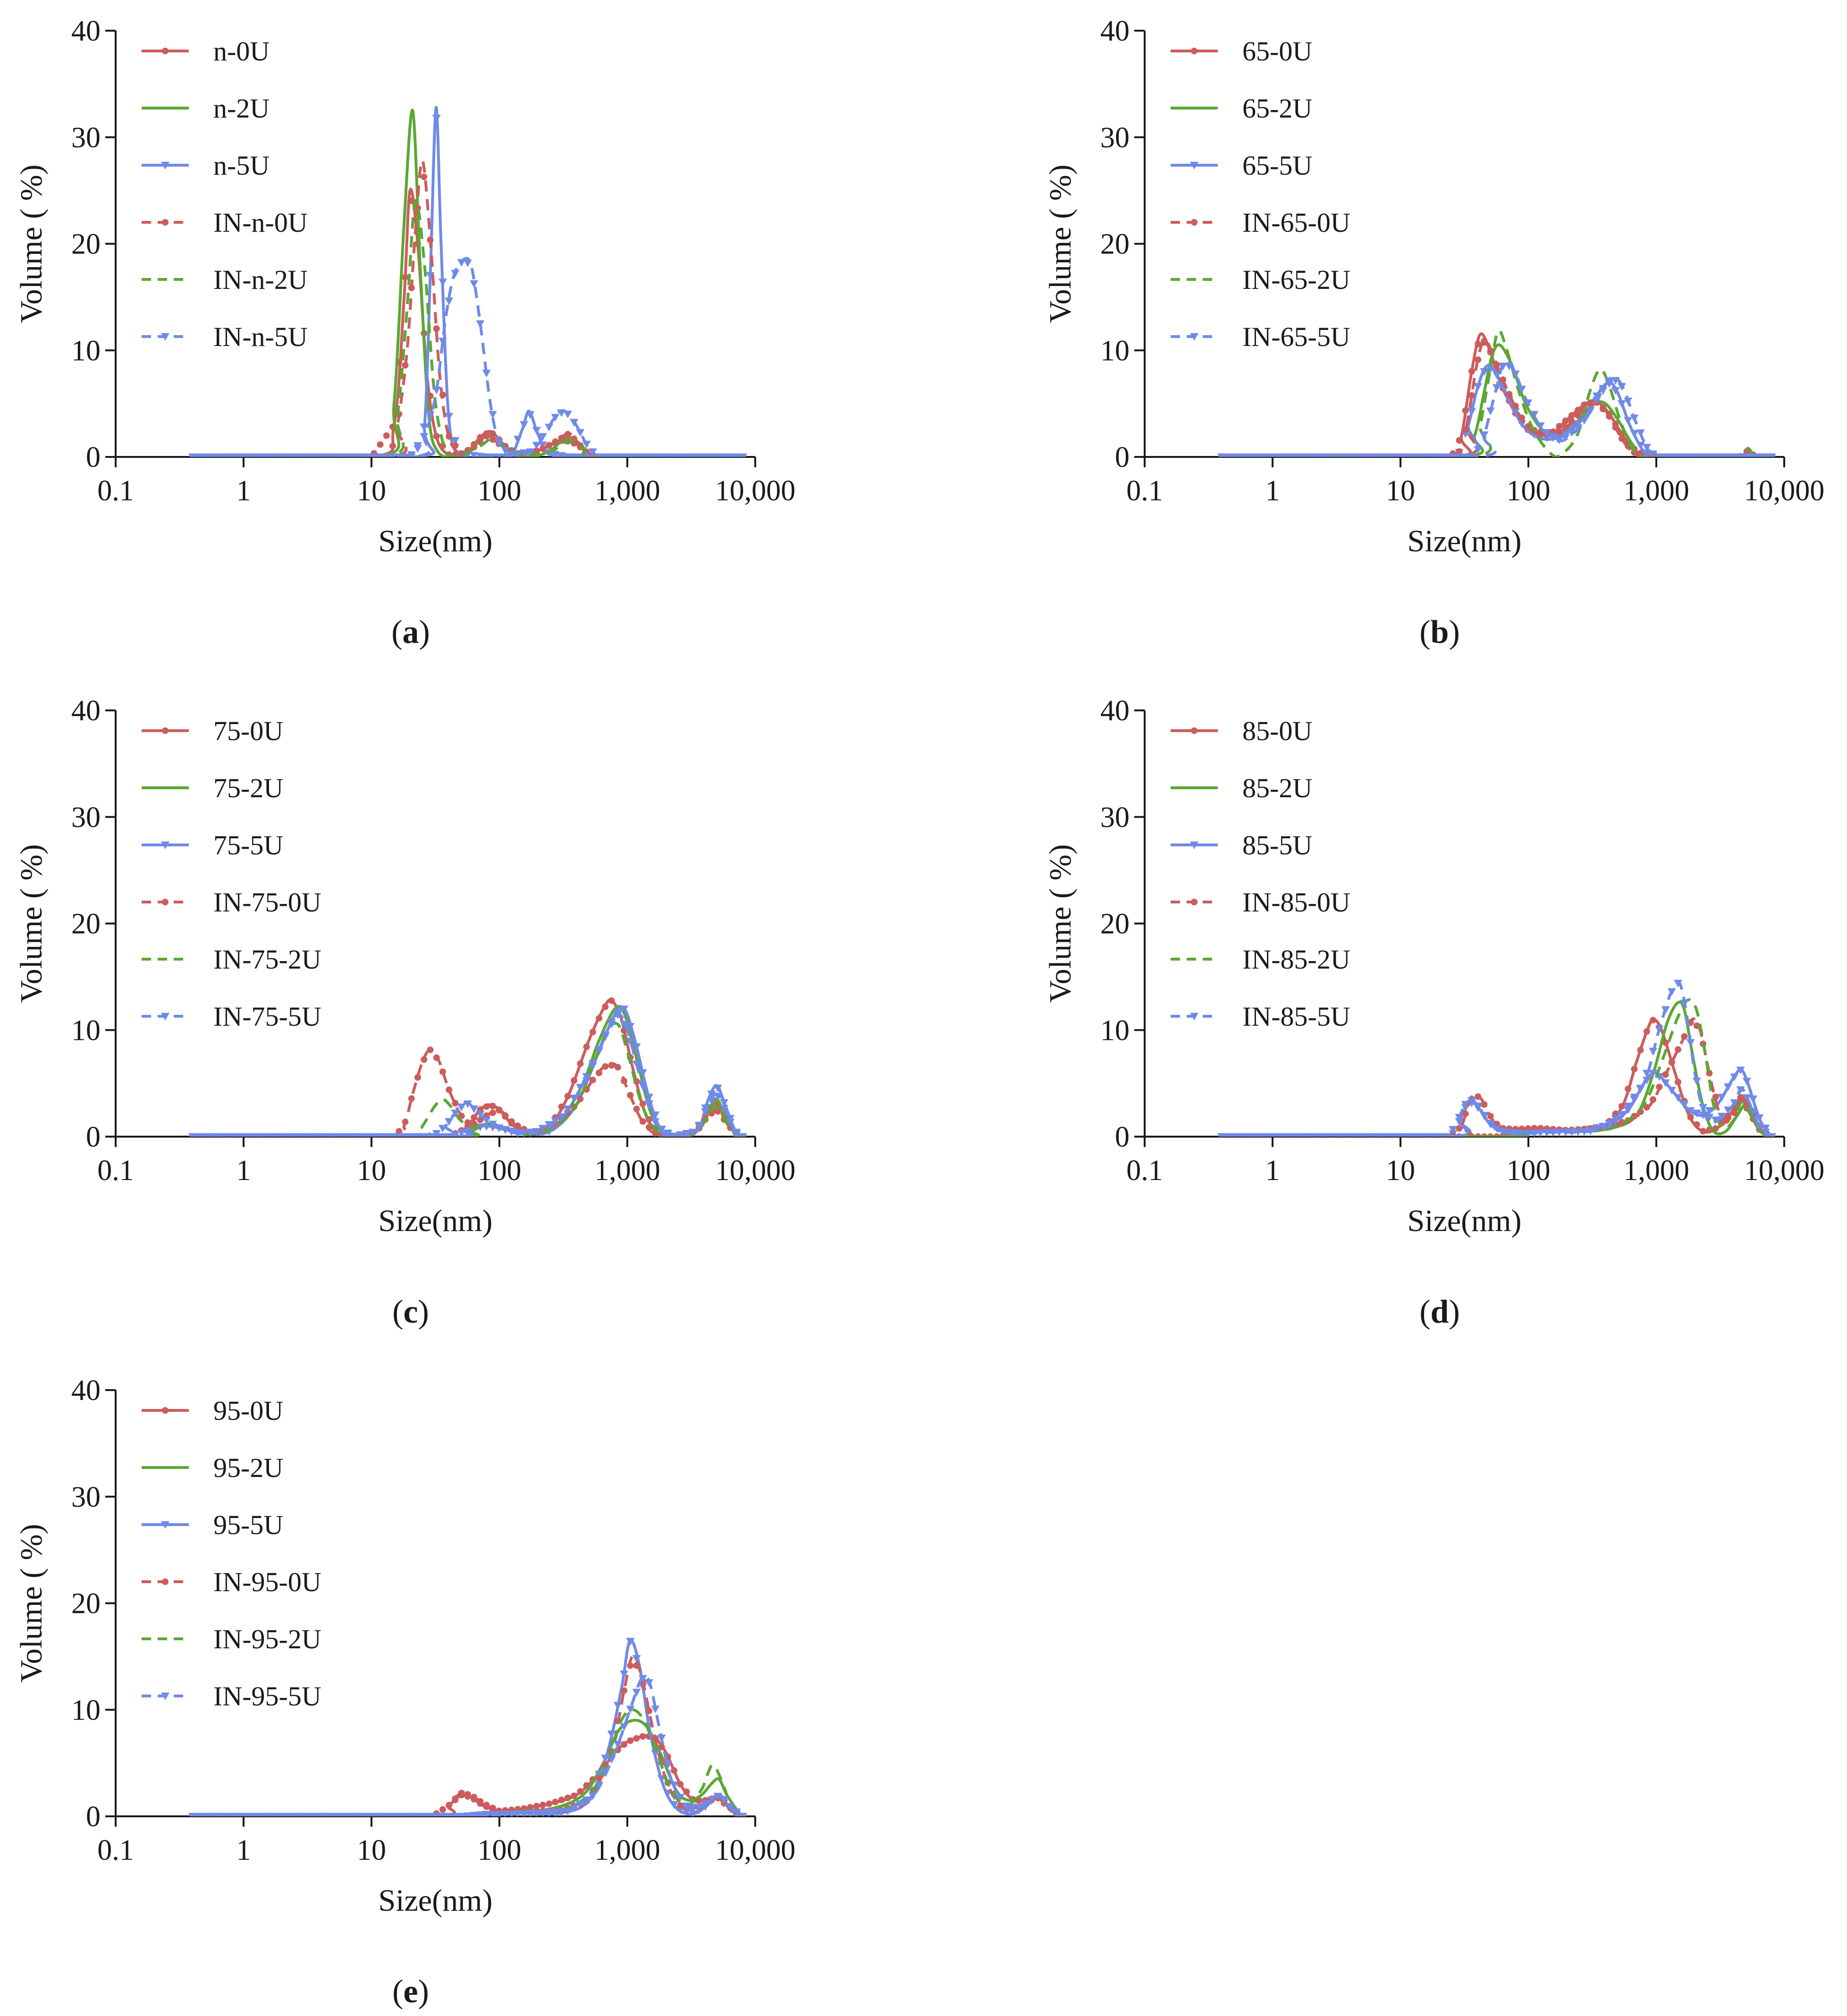 The height and width of the screenshot is (2016, 1847). What do you see at coordinates (1497, 411) in the screenshot?
I see `series-65-5U` at bounding box center [1497, 411].